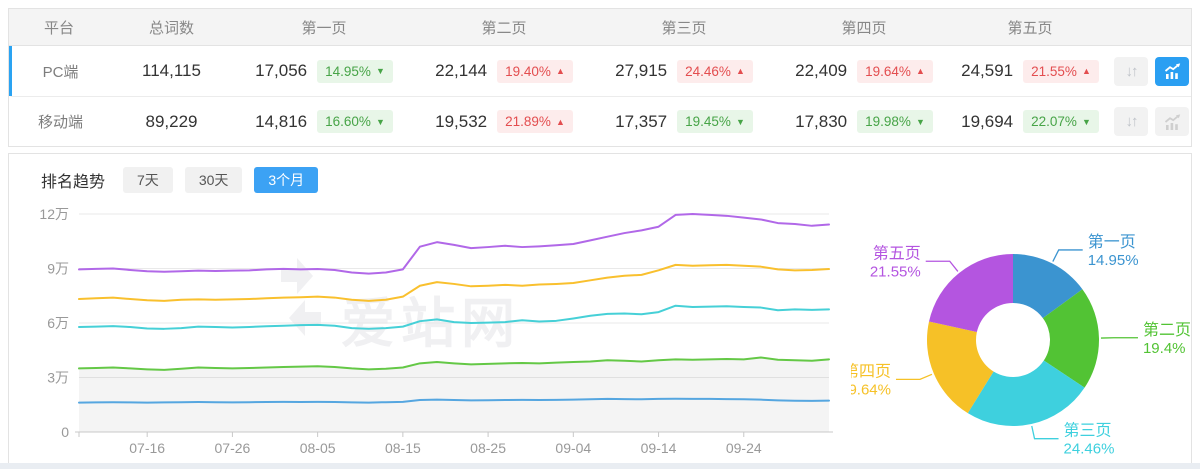 Image resolution: width=1200 pixels, height=469 pixels. What do you see at coordinates (1030, 28) in the screenshot?
I see `header-page5: 第五页` at bounding box center [1030, 28].